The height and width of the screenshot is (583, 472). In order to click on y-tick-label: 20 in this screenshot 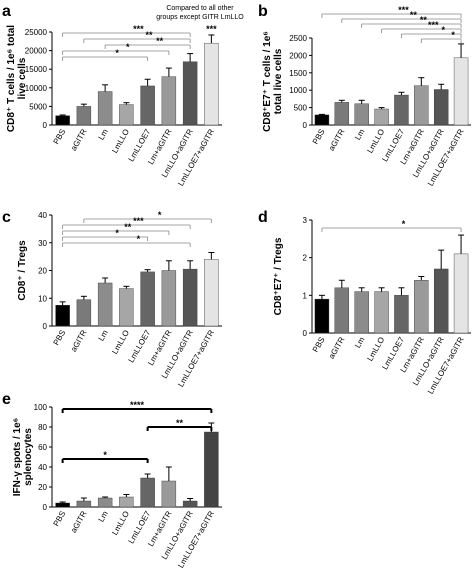, I will do `click(42, 271)`.